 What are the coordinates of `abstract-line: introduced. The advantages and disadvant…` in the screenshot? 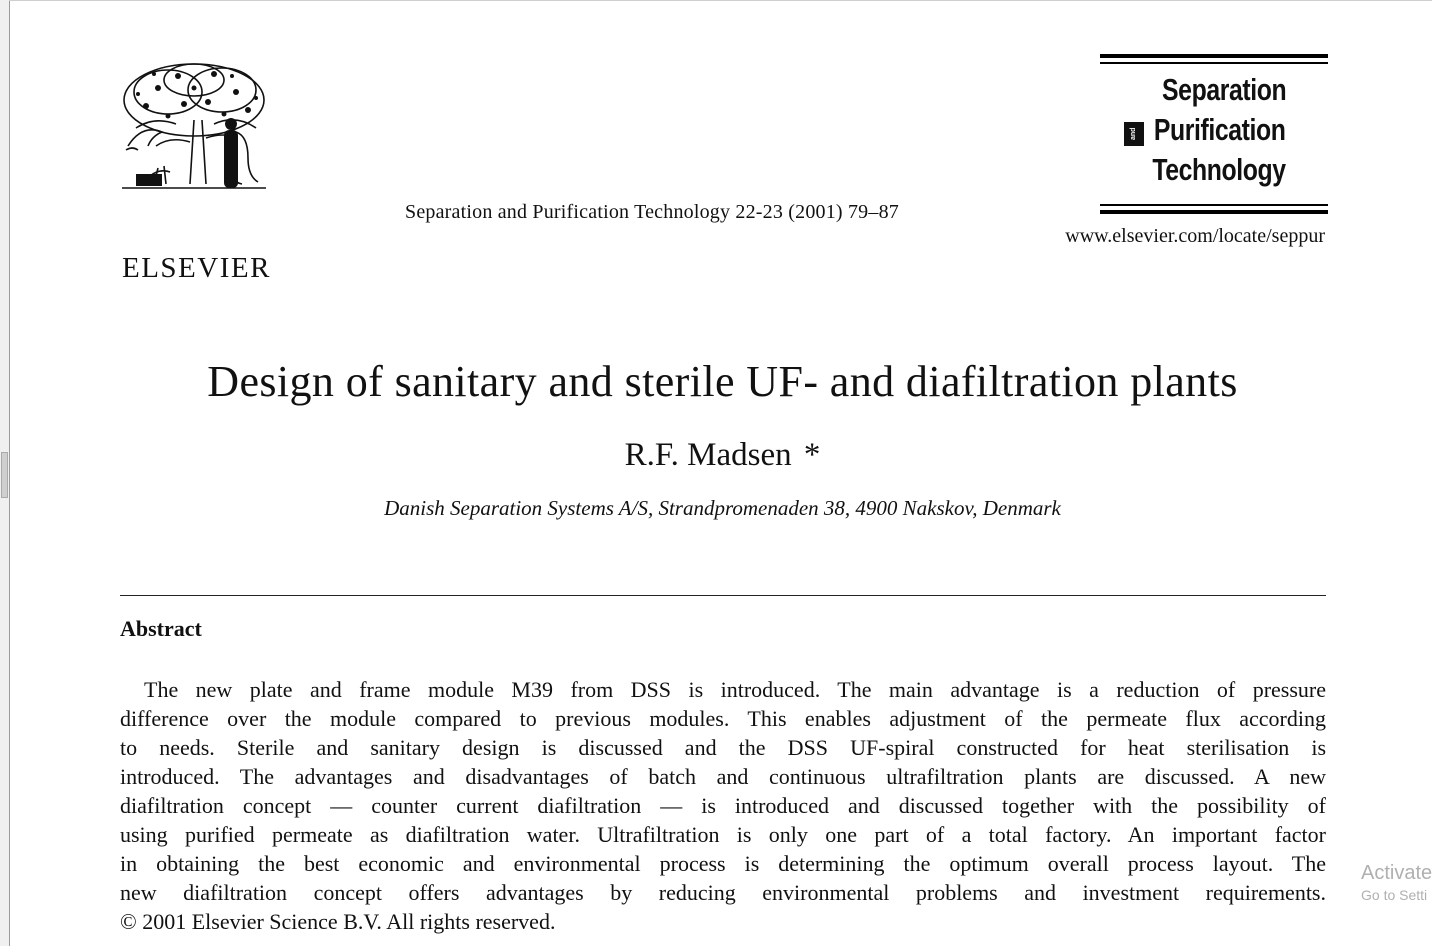 It's located at (723, 776).